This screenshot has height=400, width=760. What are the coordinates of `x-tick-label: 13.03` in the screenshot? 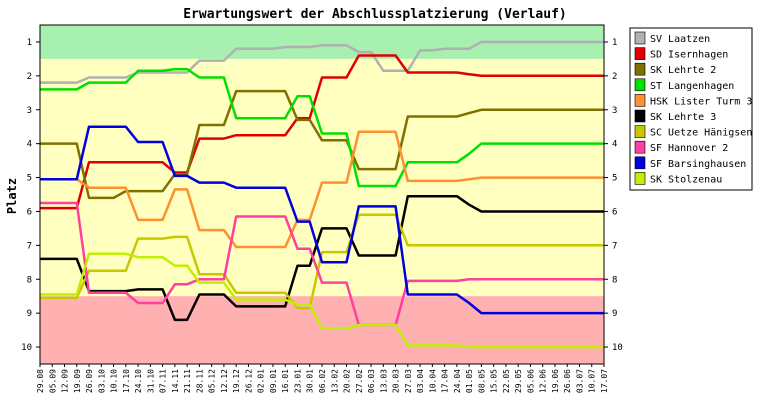 It's located at (383, 381).